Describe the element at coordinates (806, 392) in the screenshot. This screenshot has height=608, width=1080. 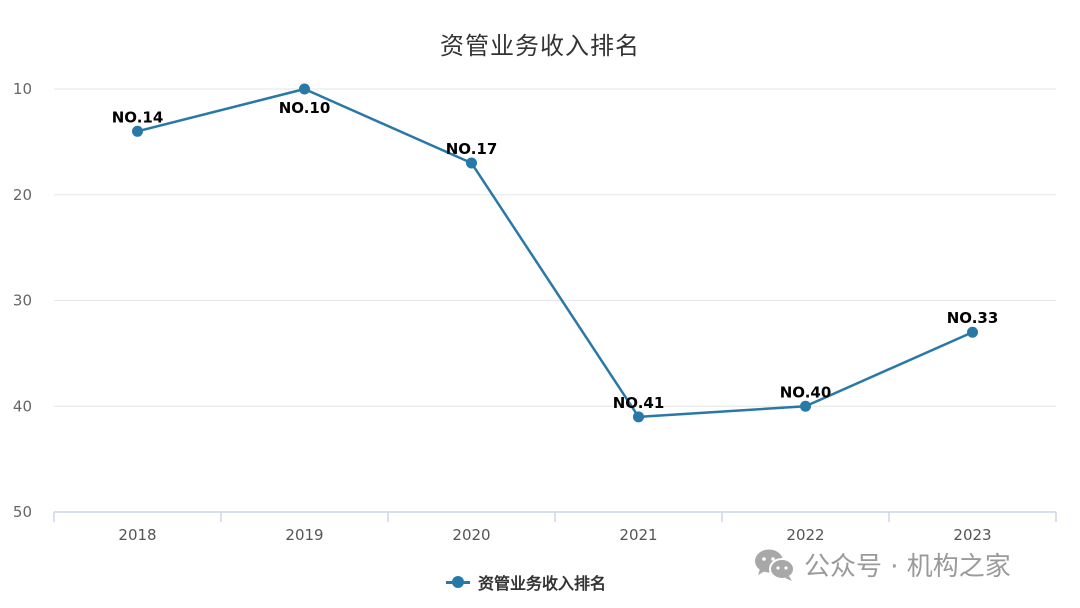
I see `data-label: NO.40` at that location.